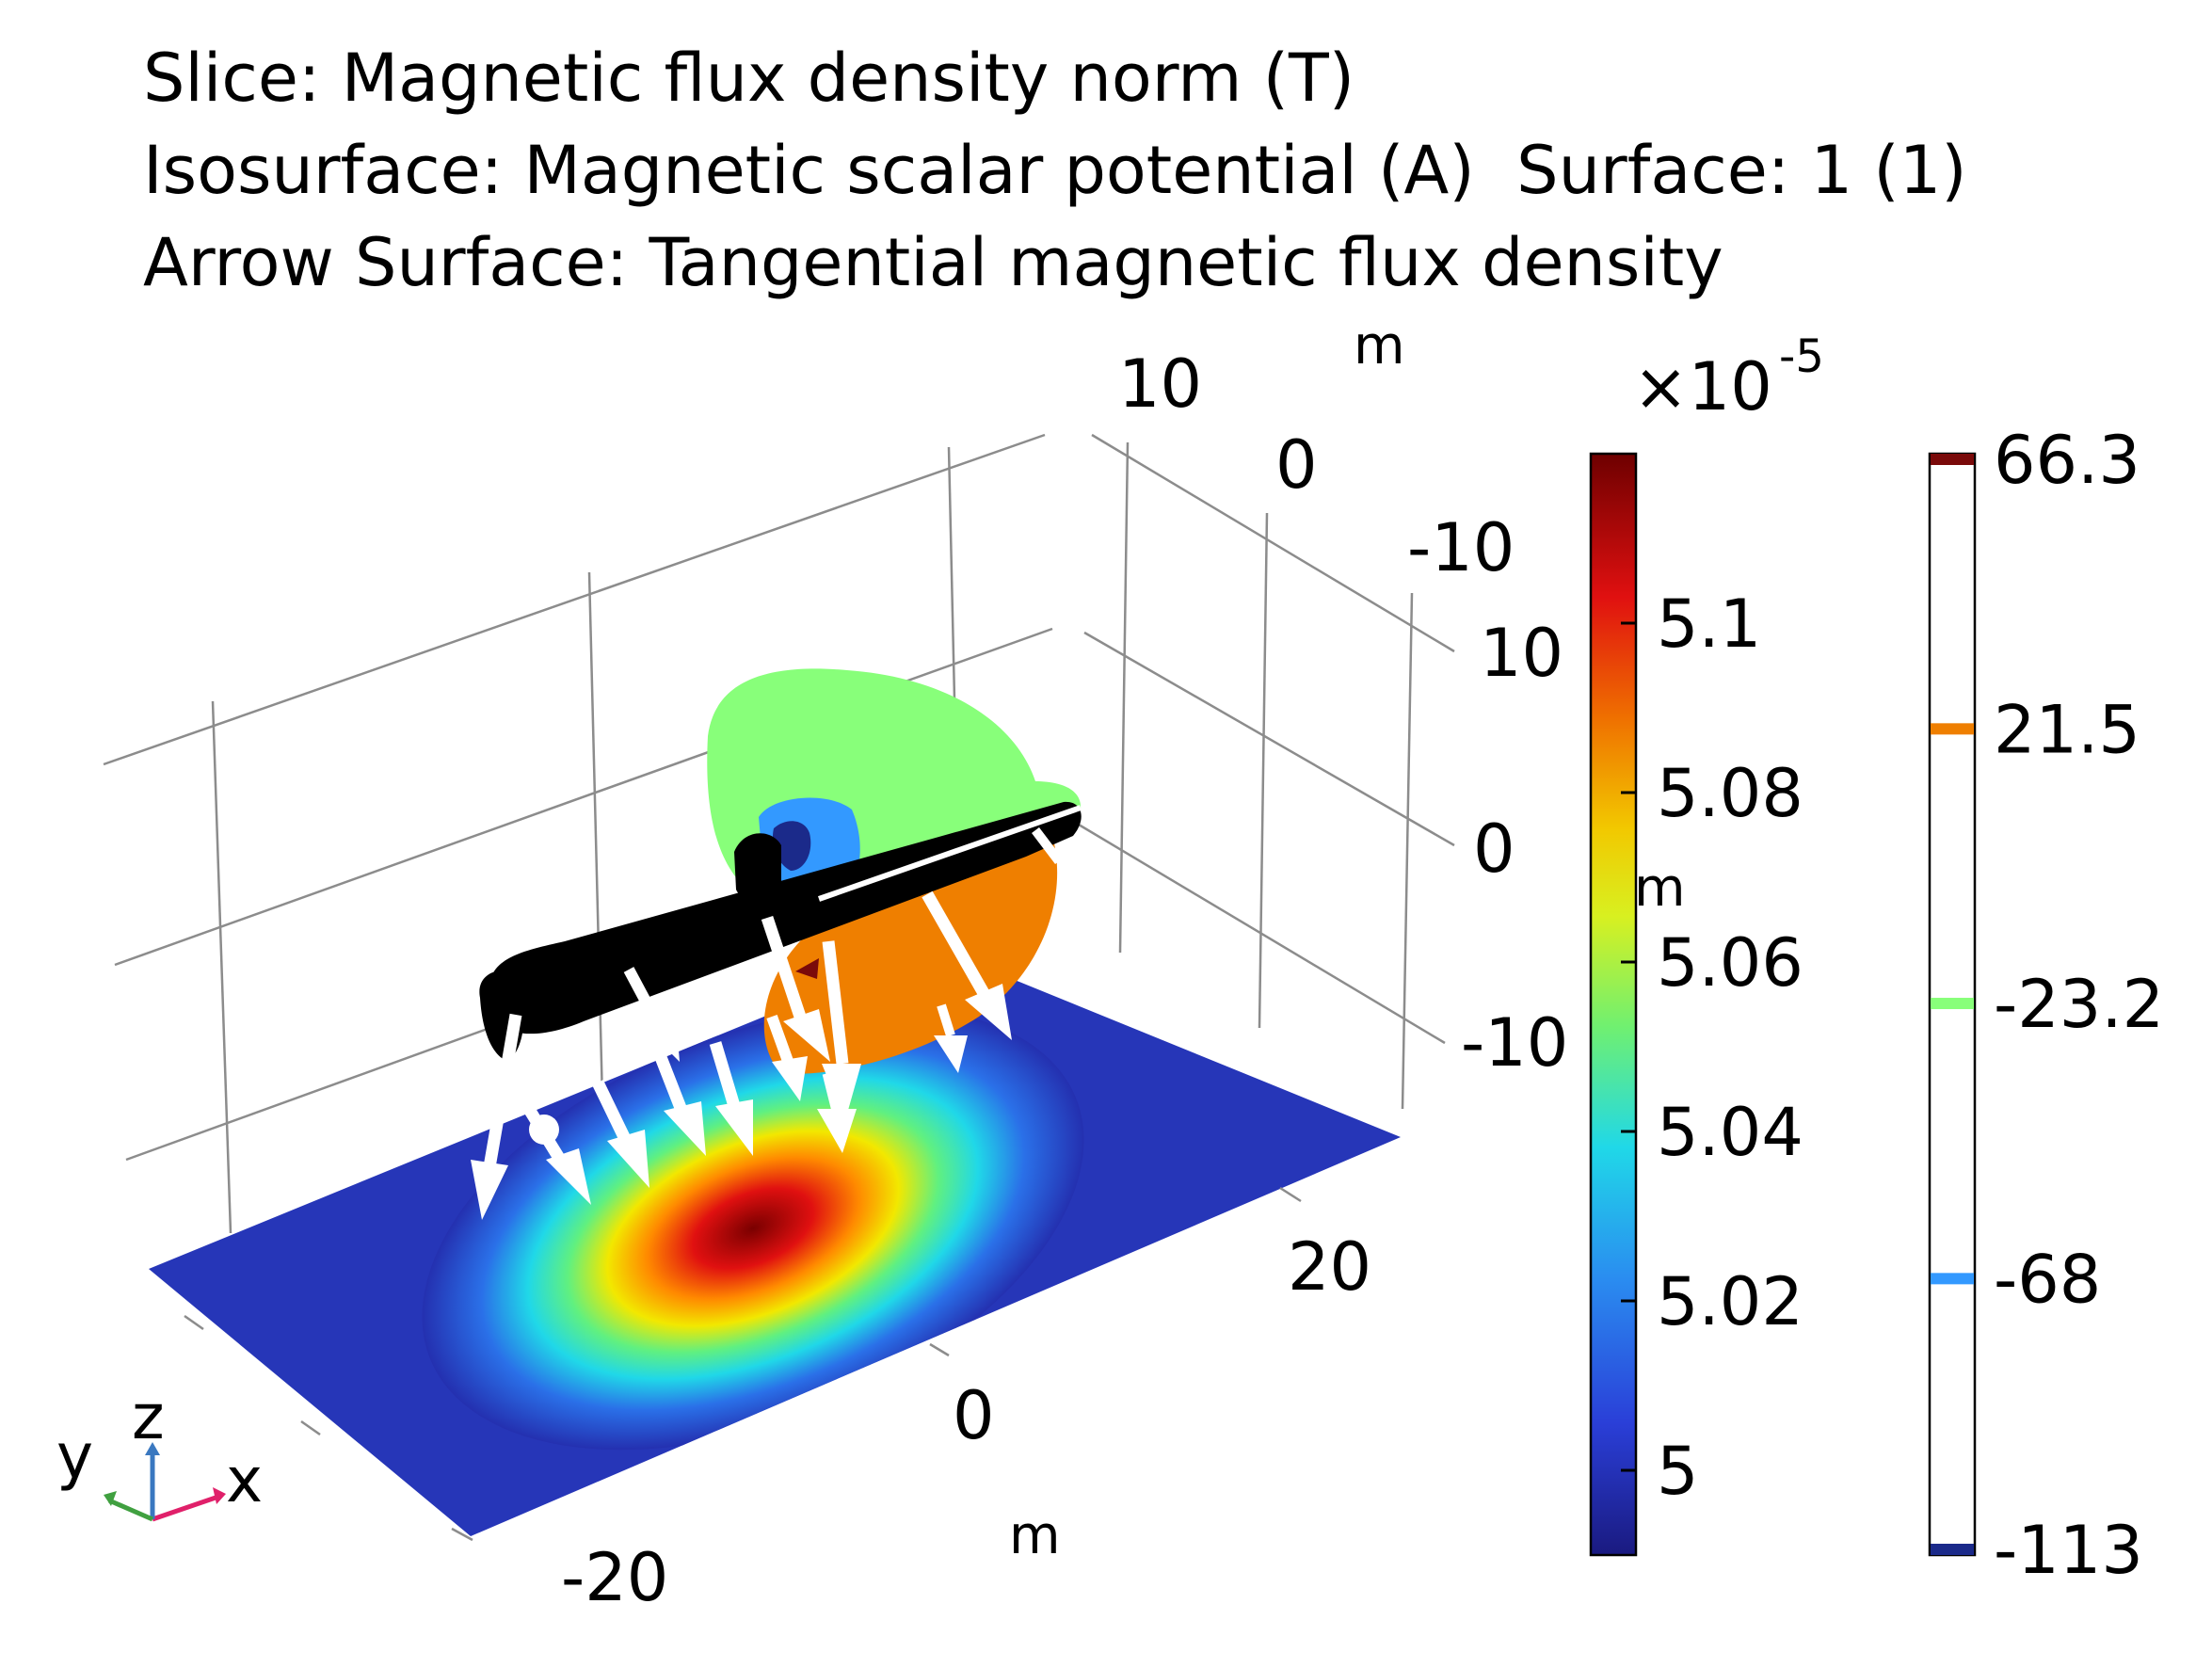 This screenshot has height=1668, width=2212. Describe the element at coordinates (148, 1417) in the screenshot. I see `triad-z-label: z` at that location.